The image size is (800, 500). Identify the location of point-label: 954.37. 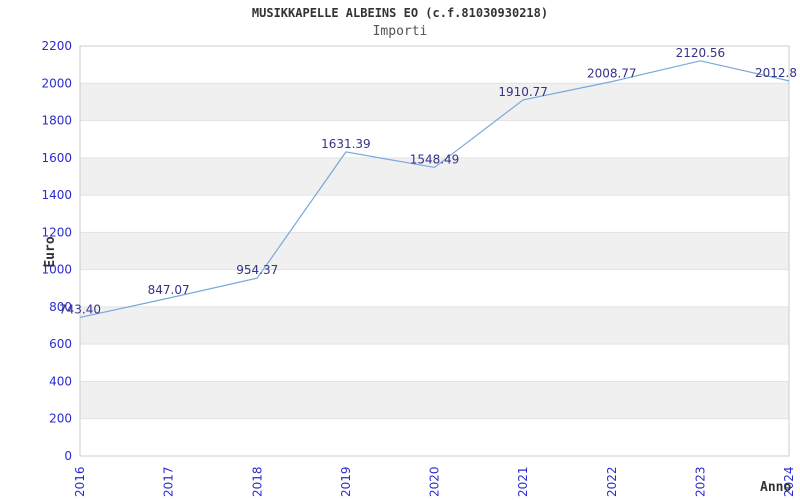
(257, 270).